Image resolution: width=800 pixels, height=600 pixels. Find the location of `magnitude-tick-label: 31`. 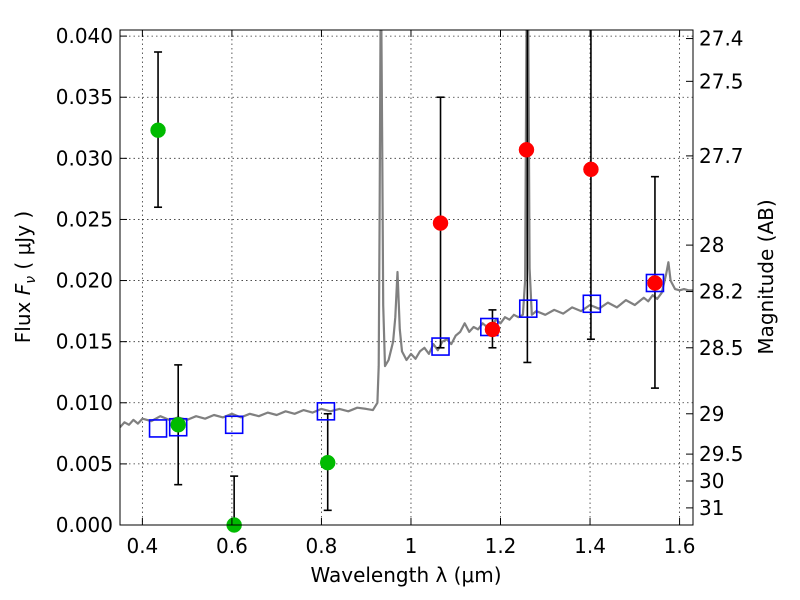

magnitude-tick-label: 31 is located at coordinates (711, 508).